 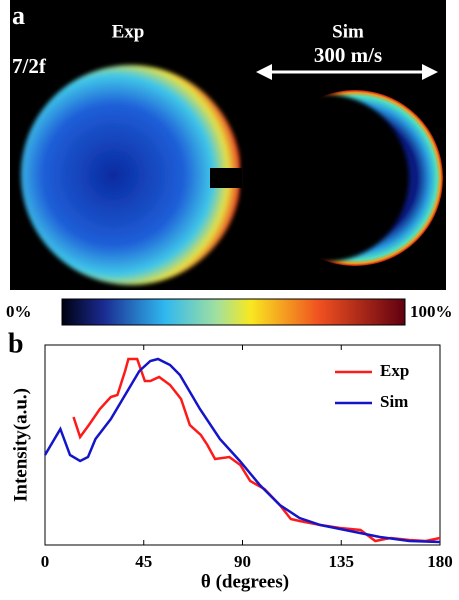 I want to click on x-tick-label: 180, so click(x=440, y=561).